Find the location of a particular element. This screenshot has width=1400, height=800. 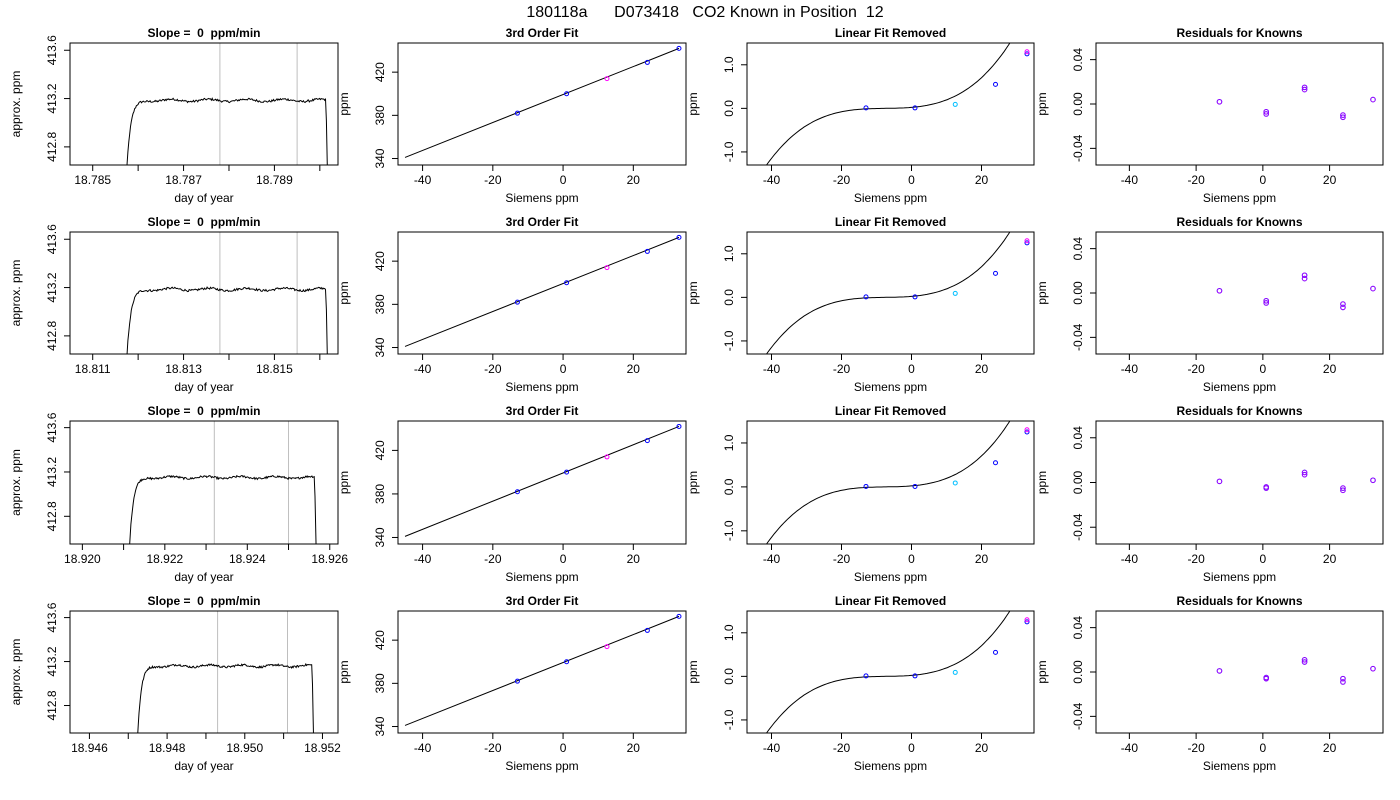

panel-title: Linear Fit Removed is located at coordinates (890, 33).